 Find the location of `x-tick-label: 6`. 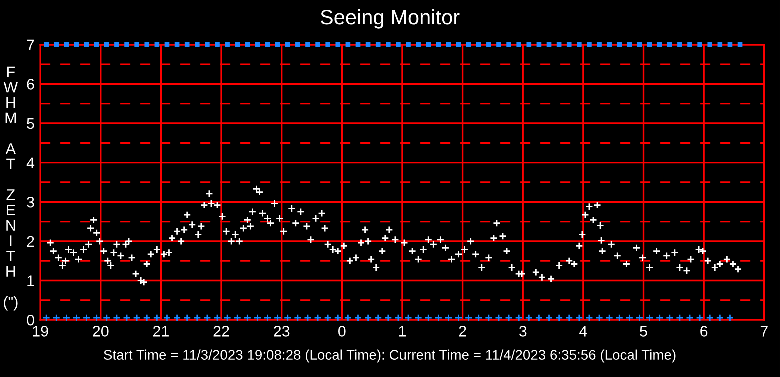

x-tick-label: 6 is located at coordinates (704, 331).